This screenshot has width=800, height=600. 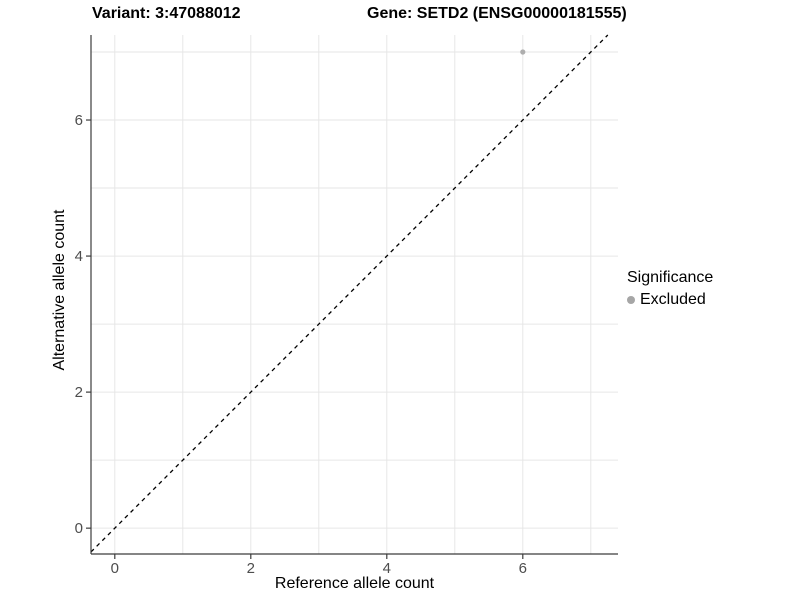 I want to click on legend: Significance Excluded, so click(x=670, y=289).